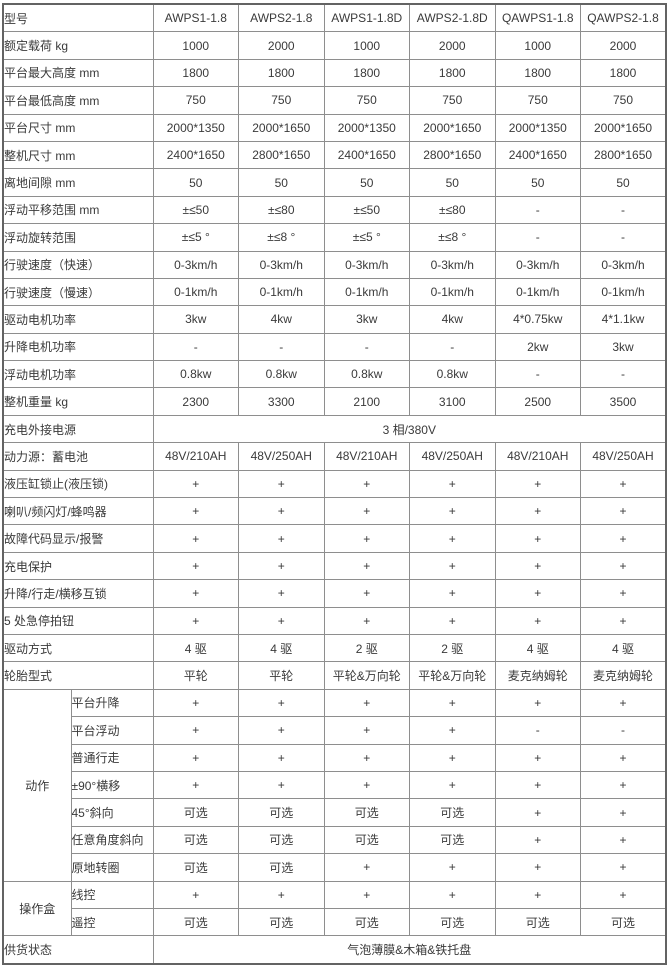 This screenshot has width=668, height=968. I want to click on table-row: 升降/行走/横移互锁 + + + + + +, so click(334, 593).